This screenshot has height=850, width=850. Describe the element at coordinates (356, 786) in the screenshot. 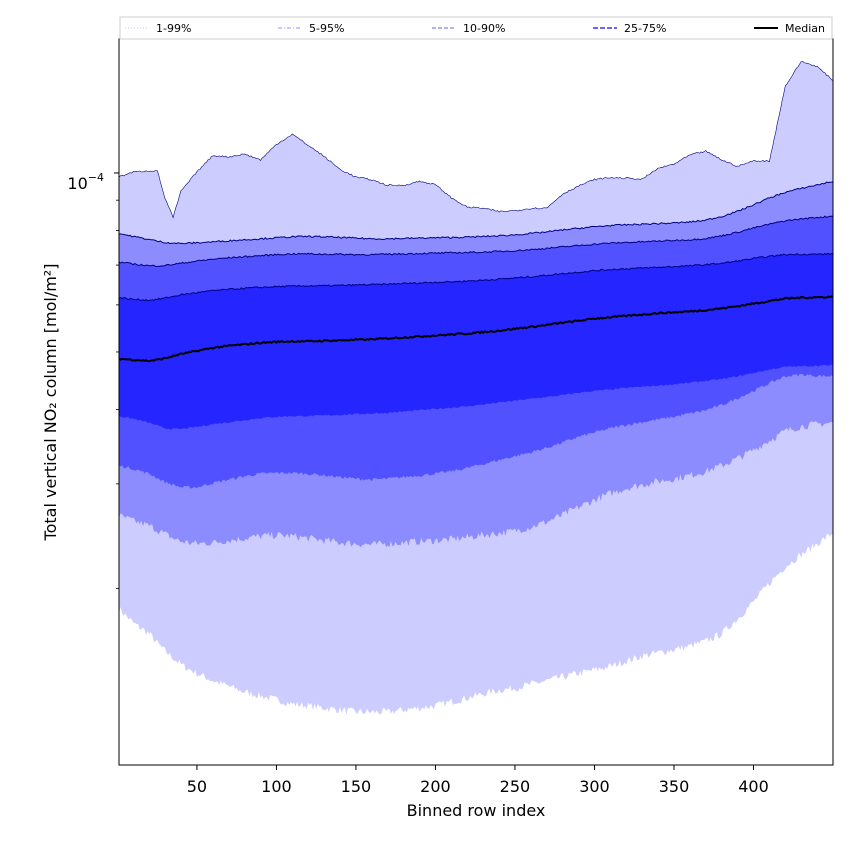

I see `x-tick-label: 150` at that location.